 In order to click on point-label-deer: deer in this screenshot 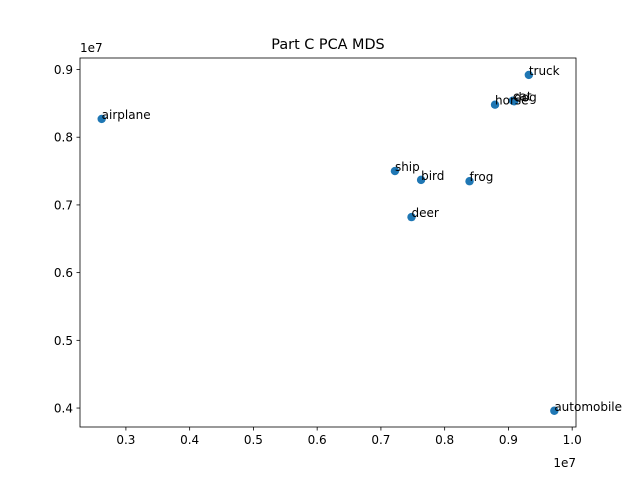, I will do `click(425, 213)`.